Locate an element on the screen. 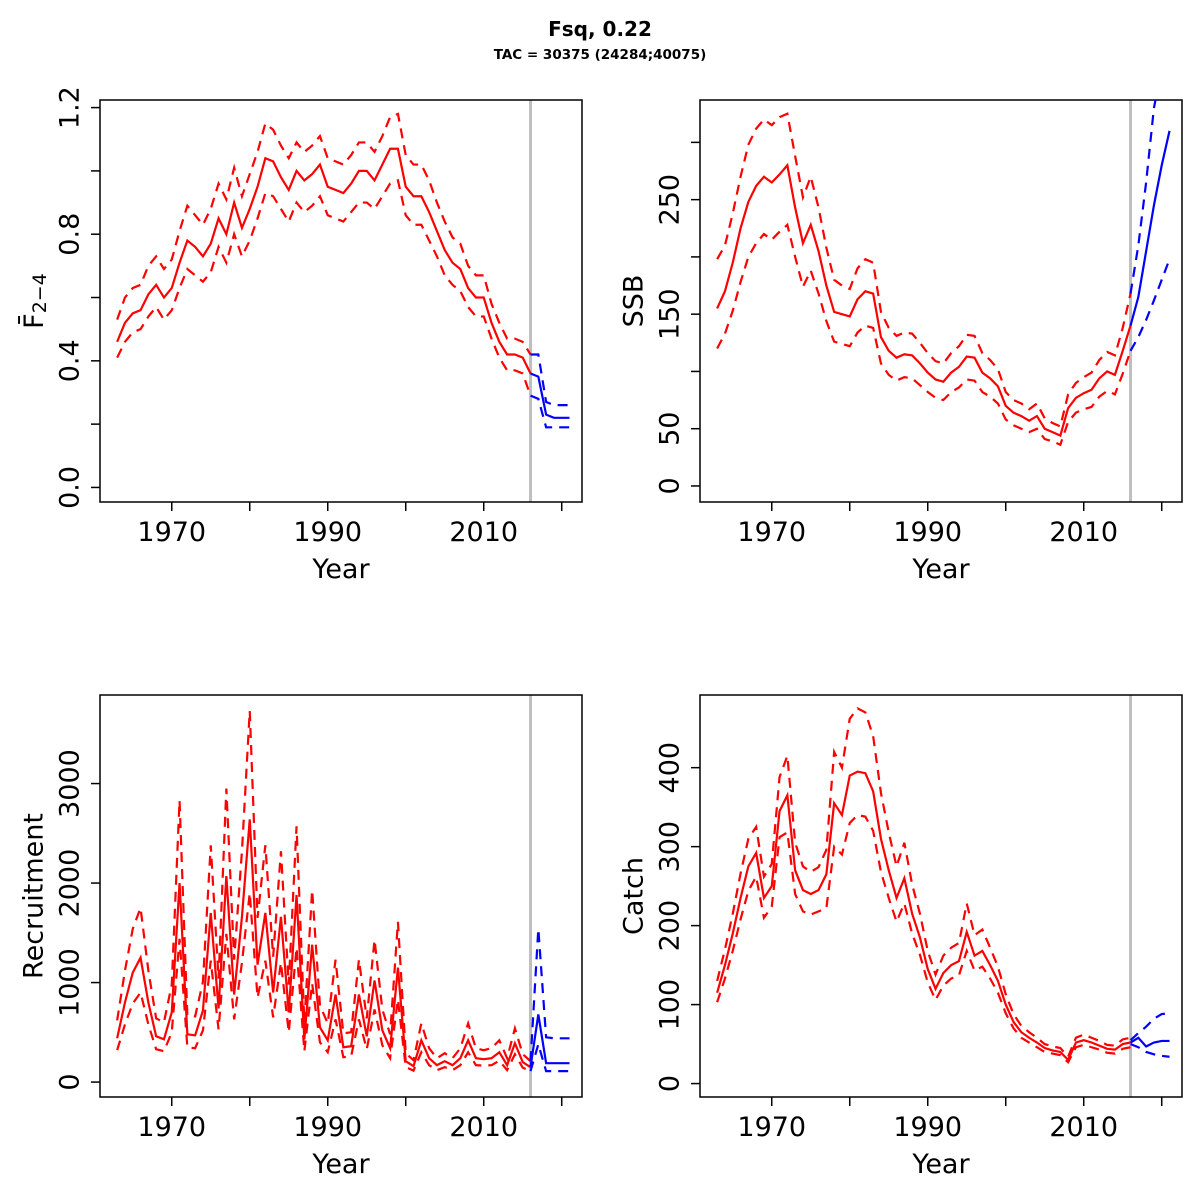 This screenshot has width=1200, height=1200. y-tick-label: 50 is located at coordinates (670, 429).